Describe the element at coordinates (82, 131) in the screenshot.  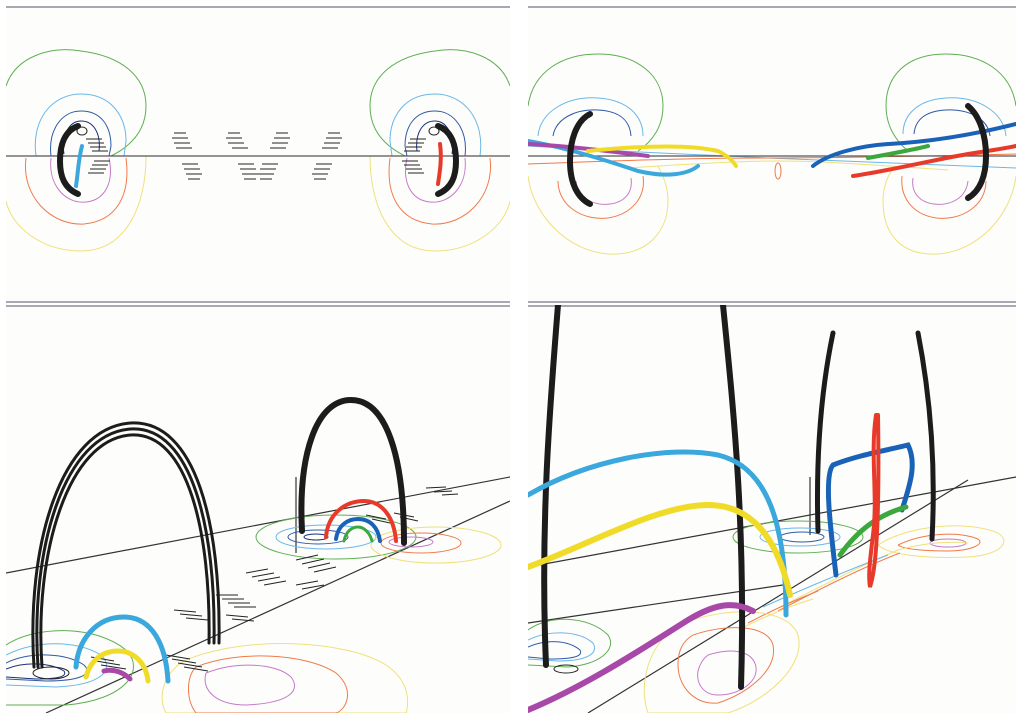
I see `footpoint-left` at that location.